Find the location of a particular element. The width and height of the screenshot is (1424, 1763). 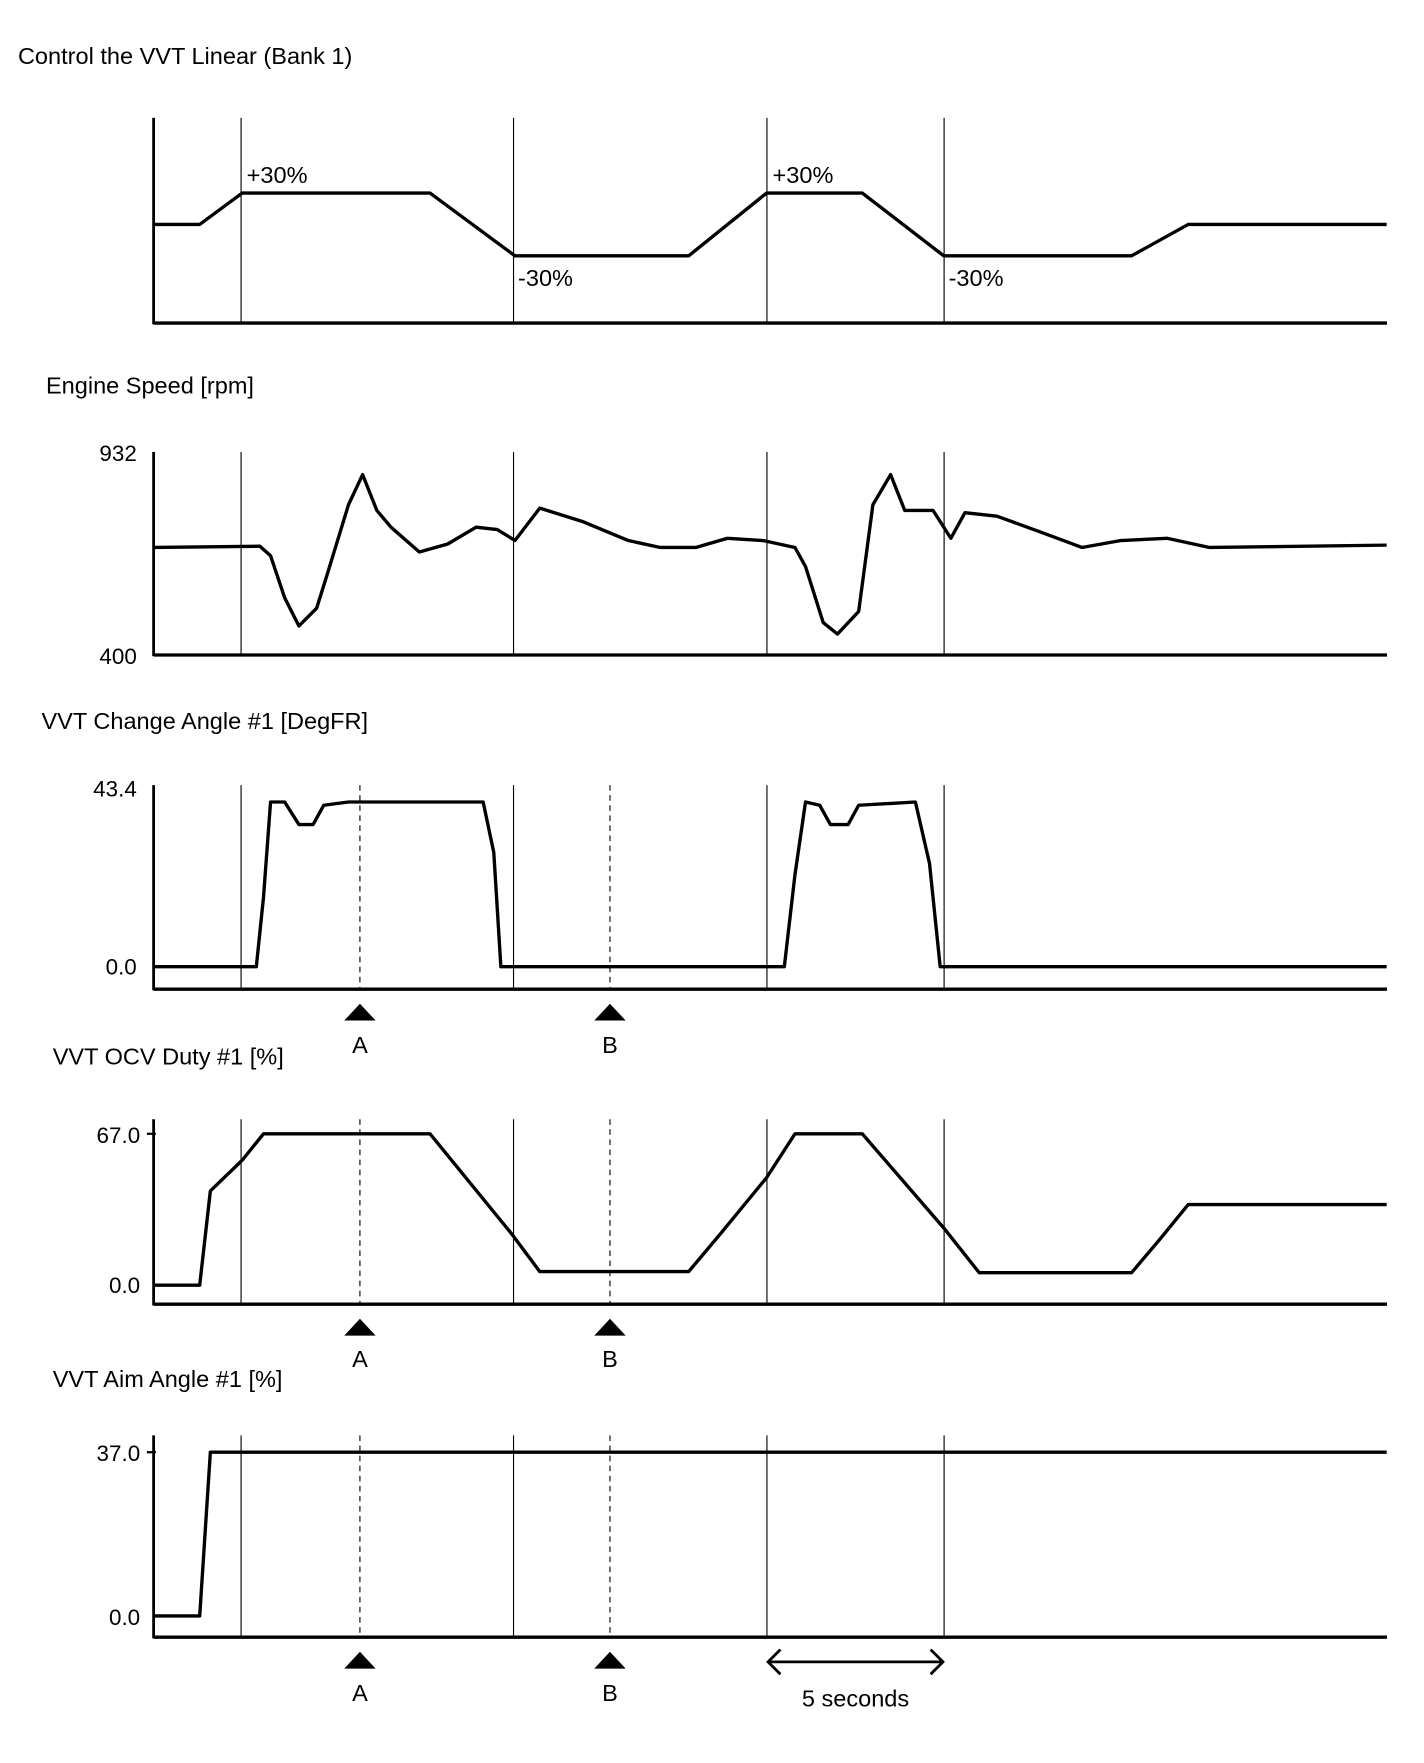

panel3-marker-a-label: A is located at coordinates (360, 1045).